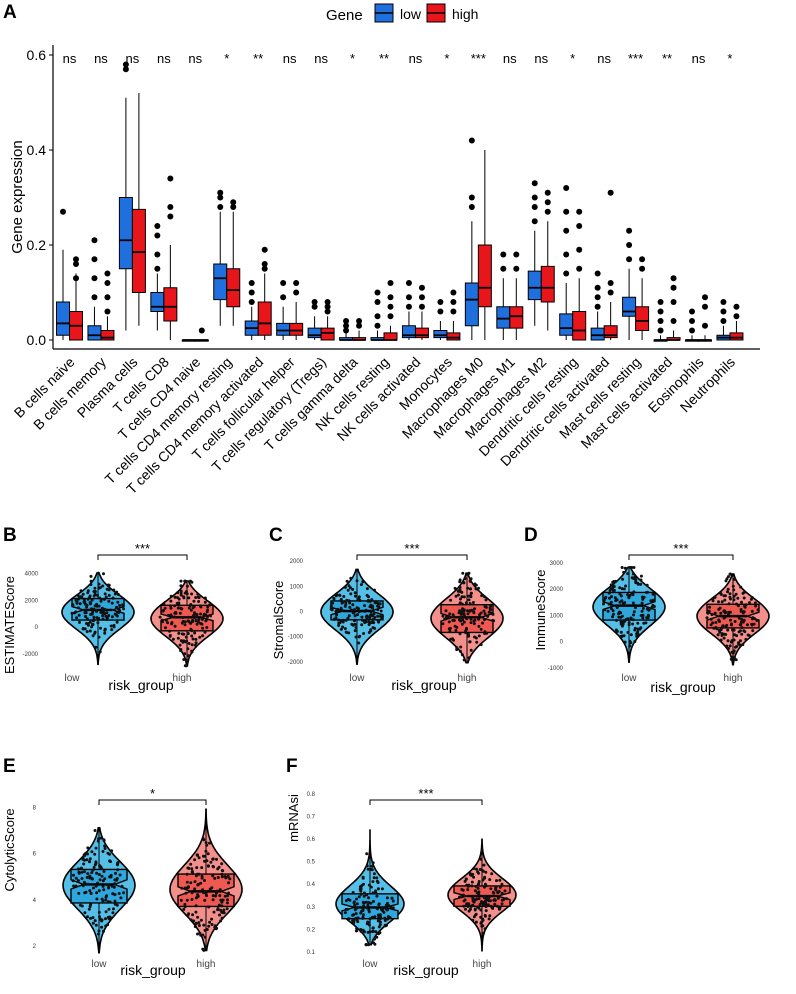  Describe the element at coordinates (311, 953) in the screenshot. I see `panel-f-ytick-label: 0.1` at that location.